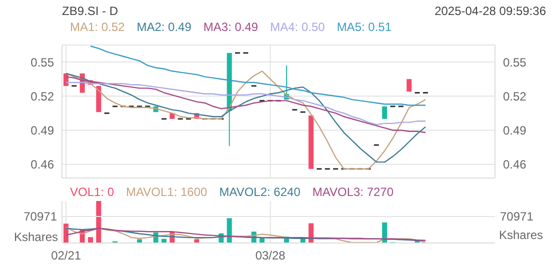 This screenshot has width=552, height=265. Describe the element at coordinates (90, 11) in the screenshot. I see `chart-title: ZB9.SI - D` at that location.